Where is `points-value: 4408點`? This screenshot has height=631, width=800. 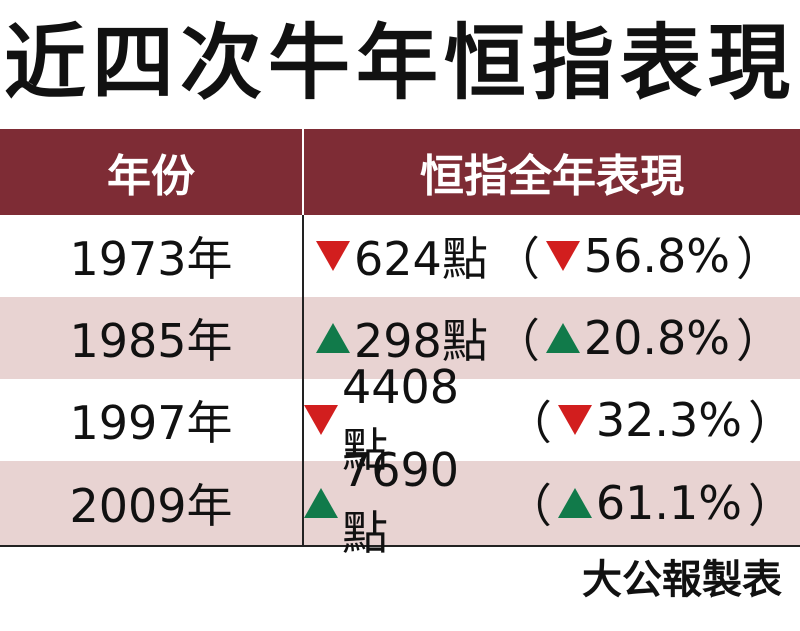
points-value: 4408點 is located at coordinates (401, 418).